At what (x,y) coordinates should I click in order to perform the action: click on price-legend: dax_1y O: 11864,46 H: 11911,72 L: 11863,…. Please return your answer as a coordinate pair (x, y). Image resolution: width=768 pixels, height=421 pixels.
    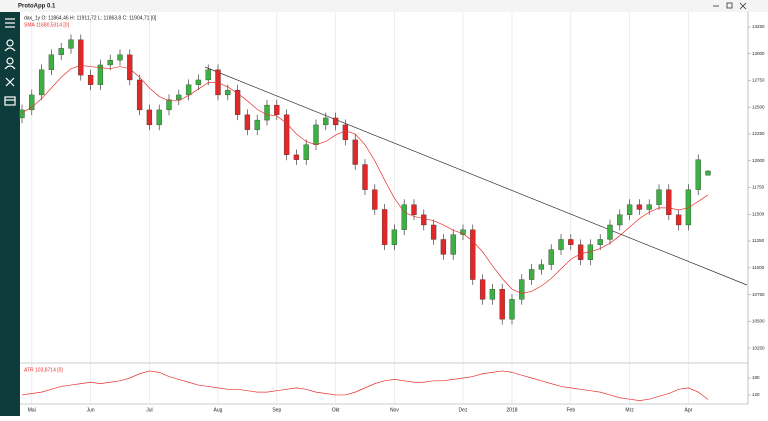
    Looking at the image, I should click on (90, 18).